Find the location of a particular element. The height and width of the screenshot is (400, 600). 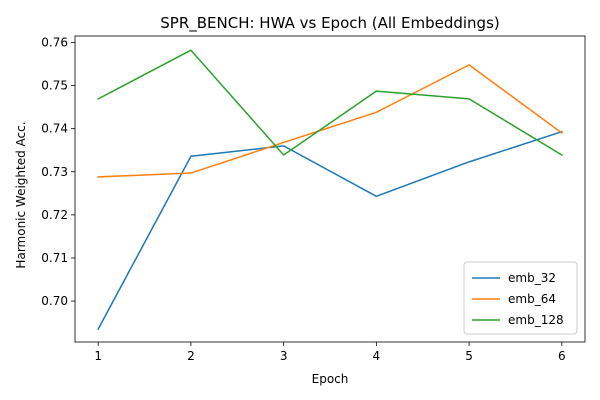

legend: emb_32 emb_64 emb_128 is located at coordinates (520, 298).